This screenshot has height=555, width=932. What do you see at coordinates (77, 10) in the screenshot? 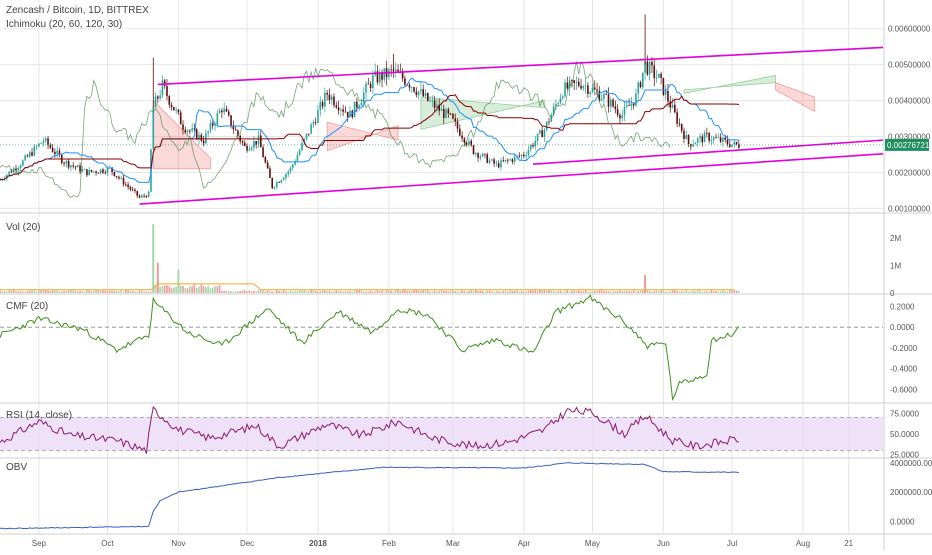
I see `symbol-title: Zencash / Bitcoin, 1D, BITTREX` at bounding box center [77, 10].